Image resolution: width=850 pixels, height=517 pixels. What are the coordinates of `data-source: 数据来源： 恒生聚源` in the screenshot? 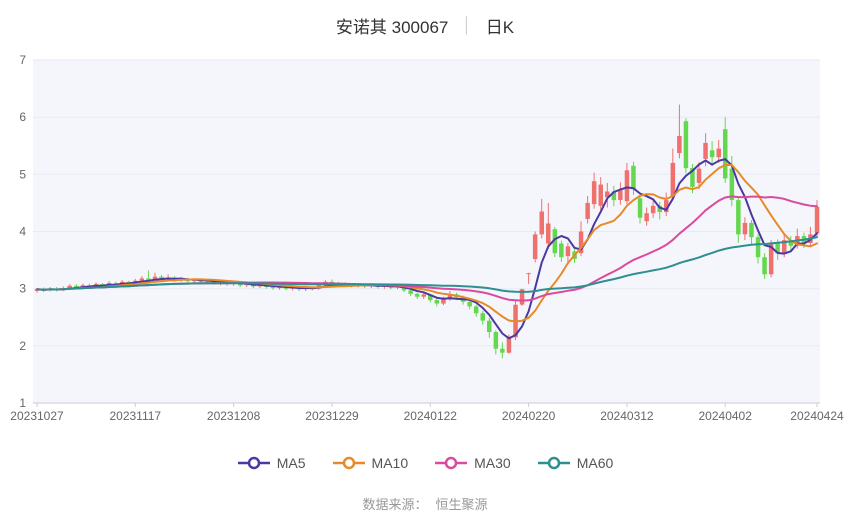 It's located at (425, 503).